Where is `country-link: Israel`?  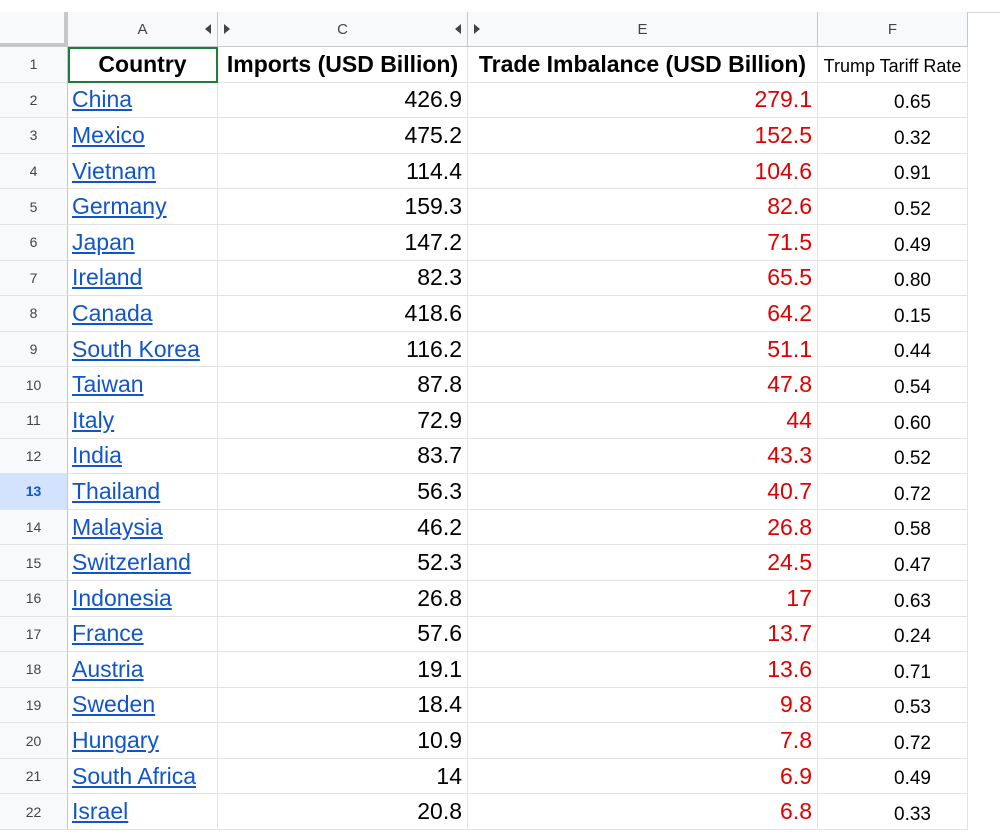
country-link: Israel is located at coordinates (143, 812).